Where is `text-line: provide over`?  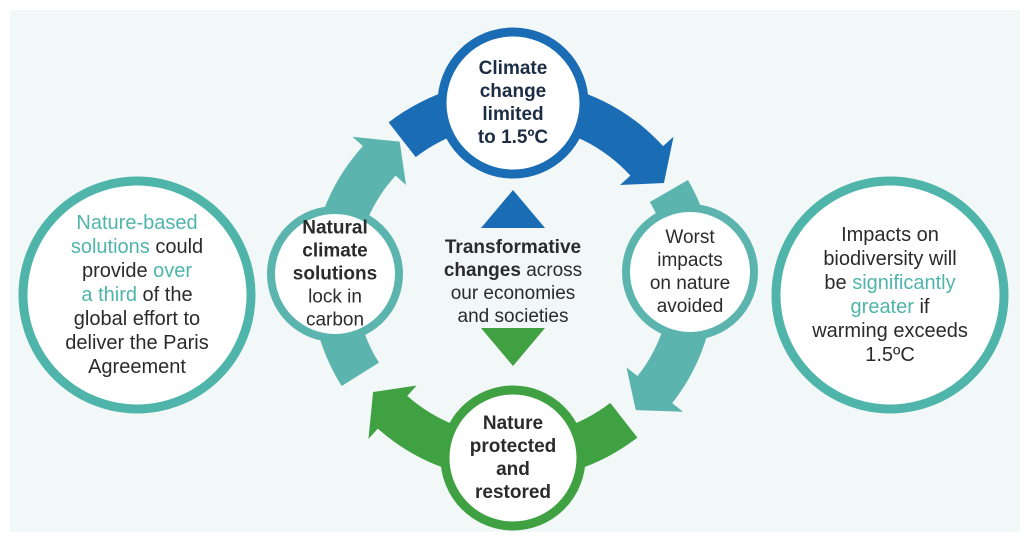
text-line: provide over is located at coordinates (136, 271).